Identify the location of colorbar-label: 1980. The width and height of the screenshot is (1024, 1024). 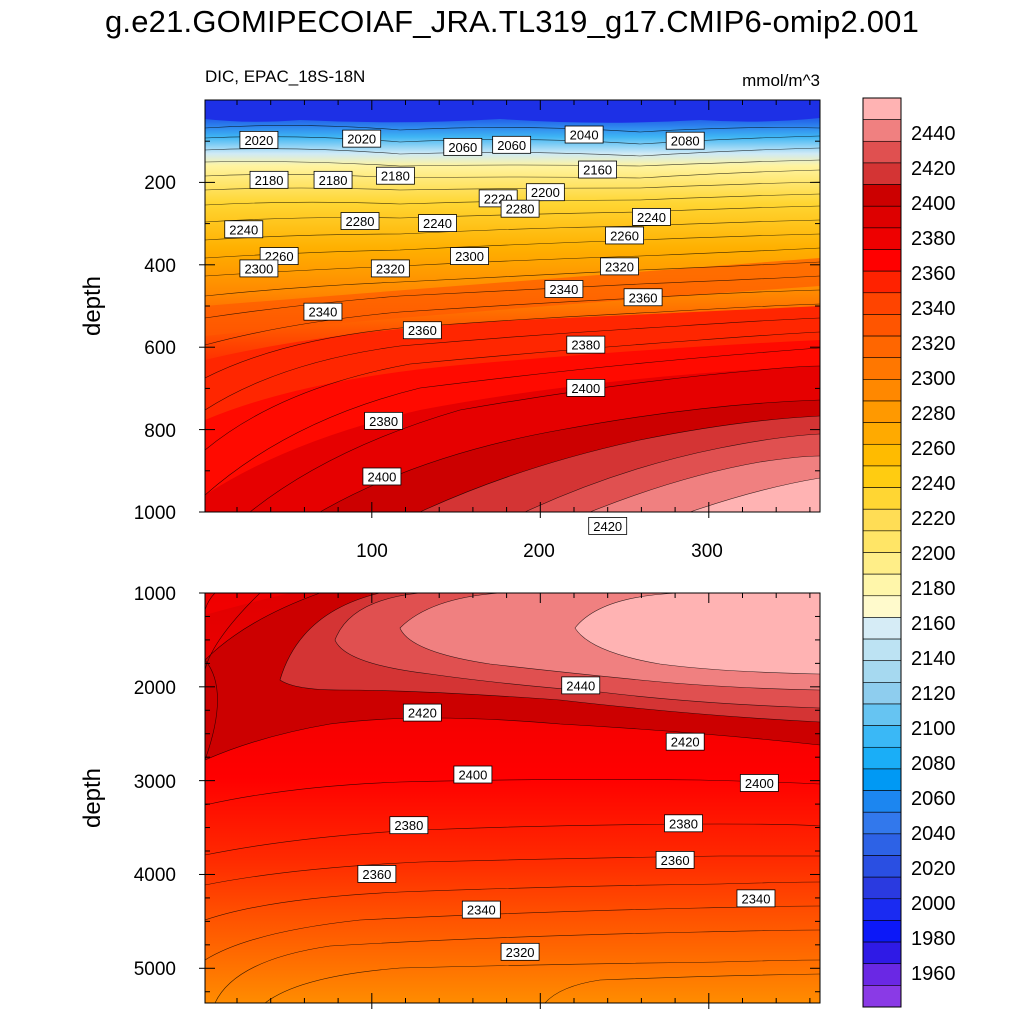
(933, 939).